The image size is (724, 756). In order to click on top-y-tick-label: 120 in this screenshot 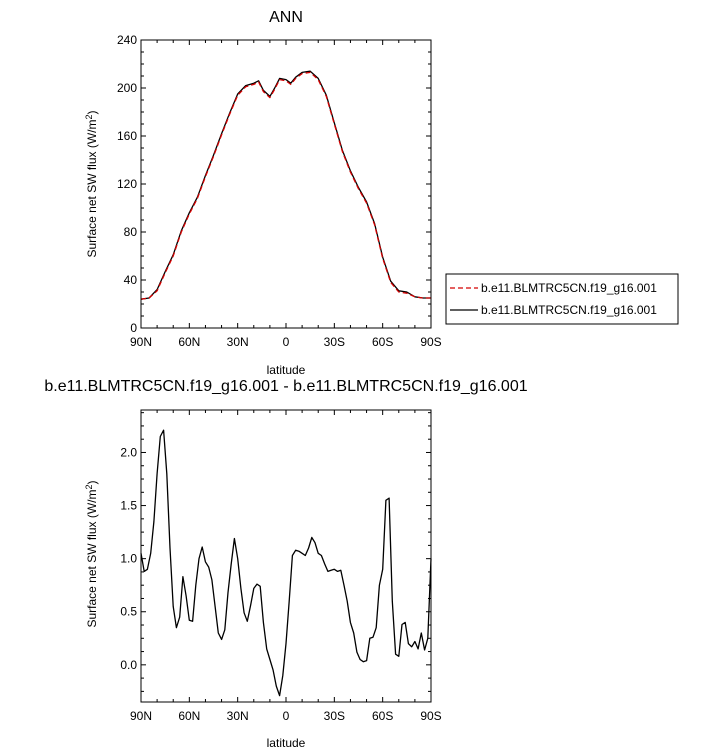, I will do `click(127, 184)`.